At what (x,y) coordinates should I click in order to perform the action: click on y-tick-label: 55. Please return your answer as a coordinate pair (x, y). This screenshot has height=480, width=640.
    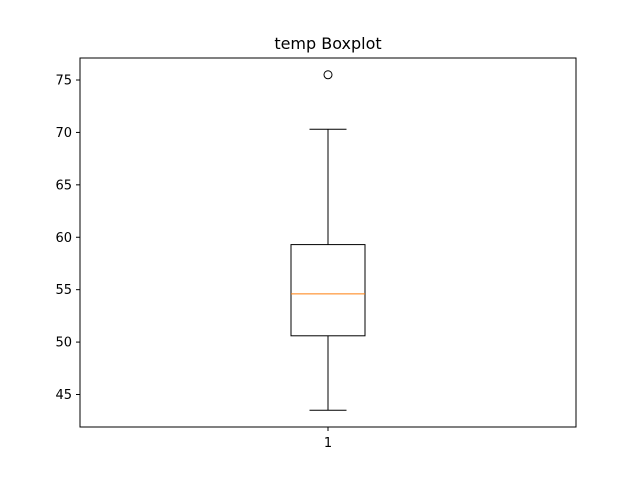
    Looking at the image, I should click on (63, 290).